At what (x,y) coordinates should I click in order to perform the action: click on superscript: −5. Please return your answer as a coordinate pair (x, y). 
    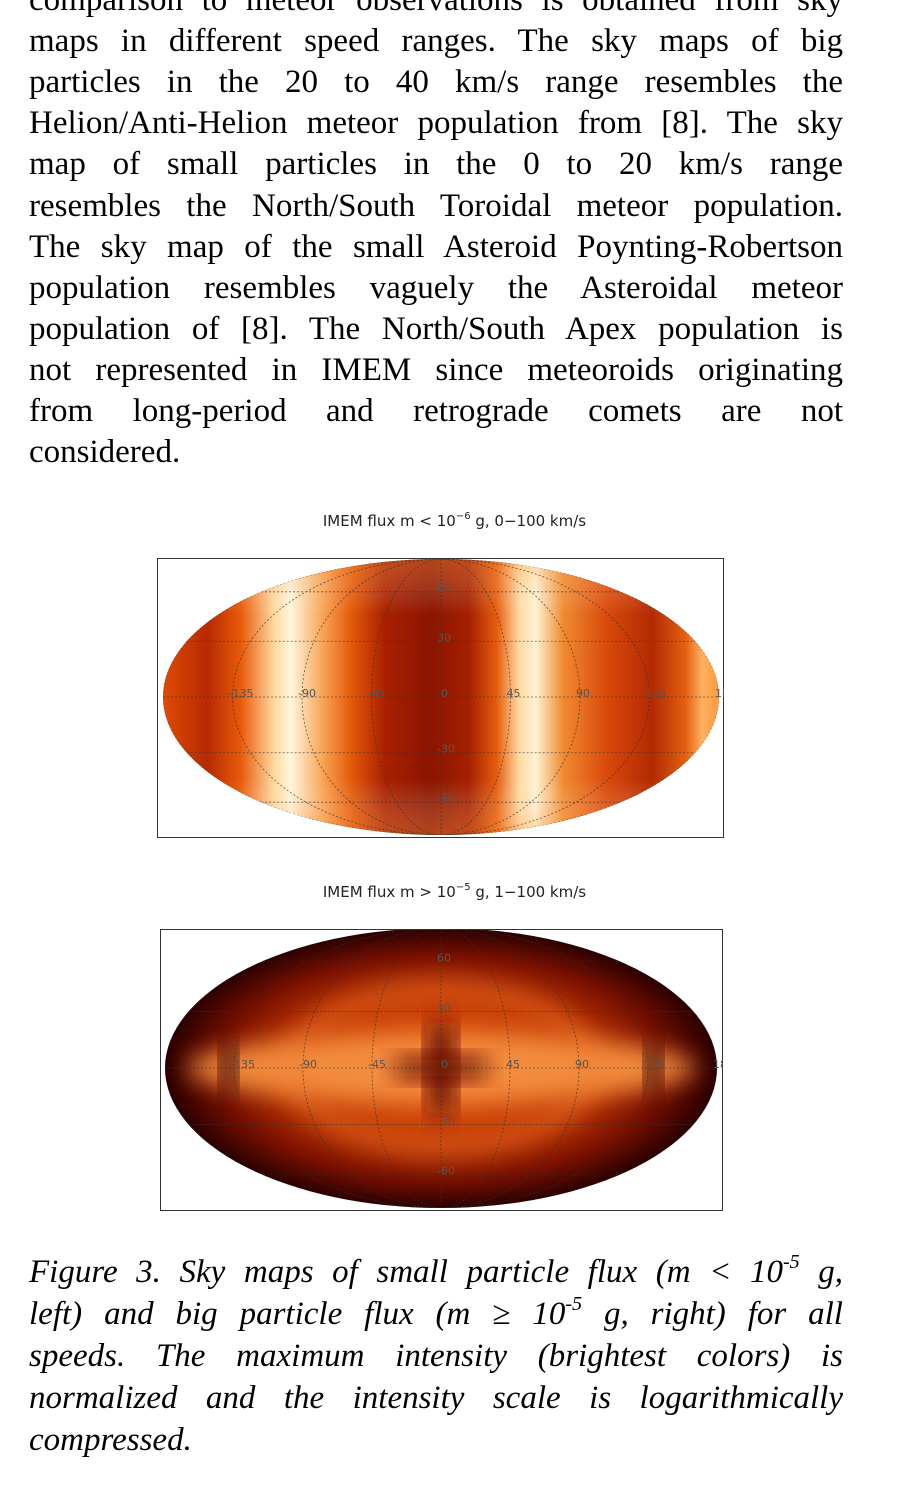
    Looking at the image, I should click on (463, 887).